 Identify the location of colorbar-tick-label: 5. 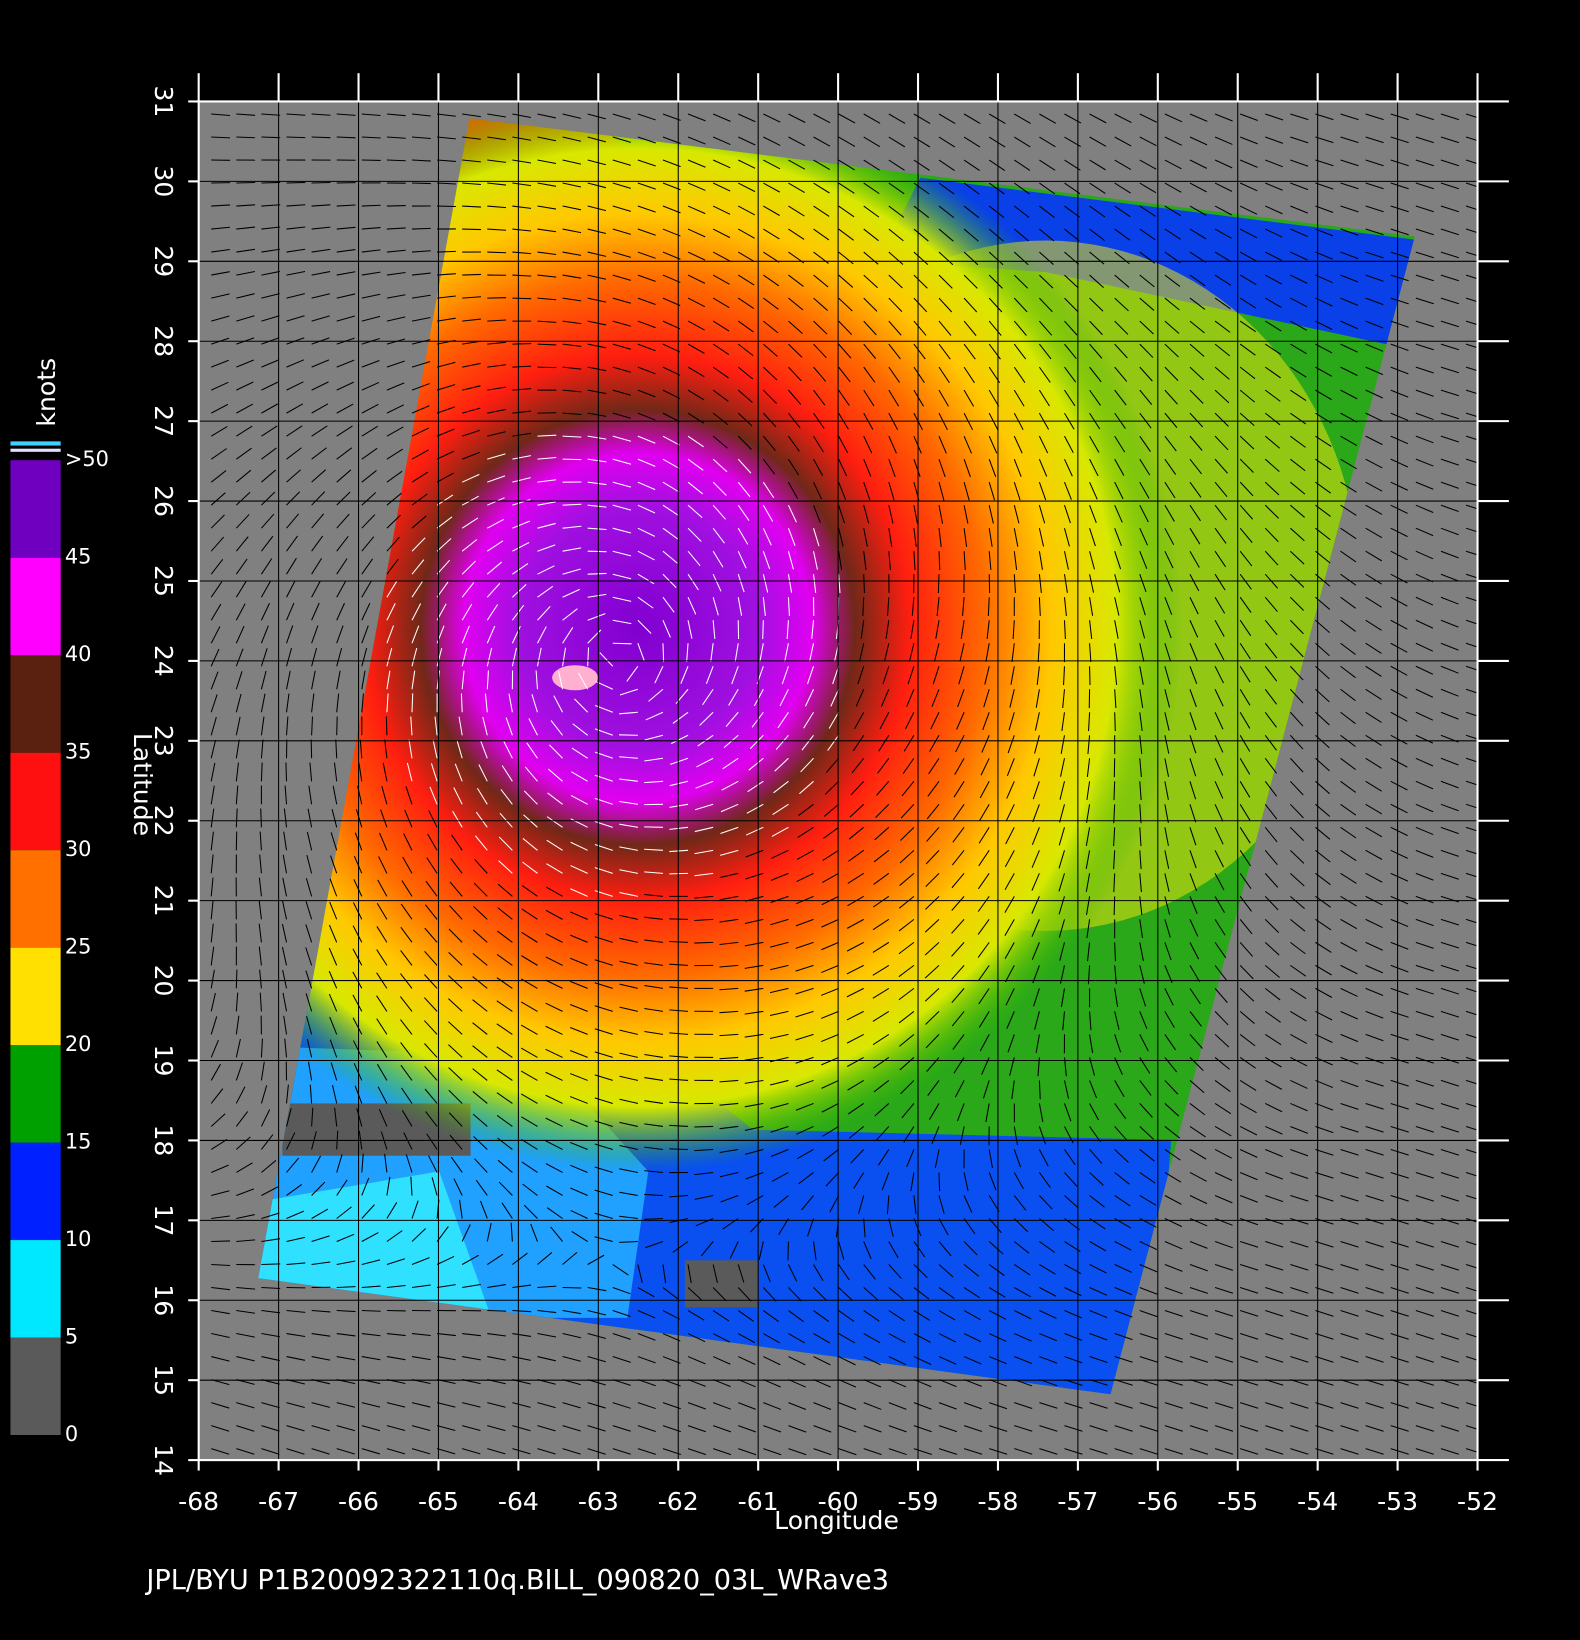
(71, 1337).